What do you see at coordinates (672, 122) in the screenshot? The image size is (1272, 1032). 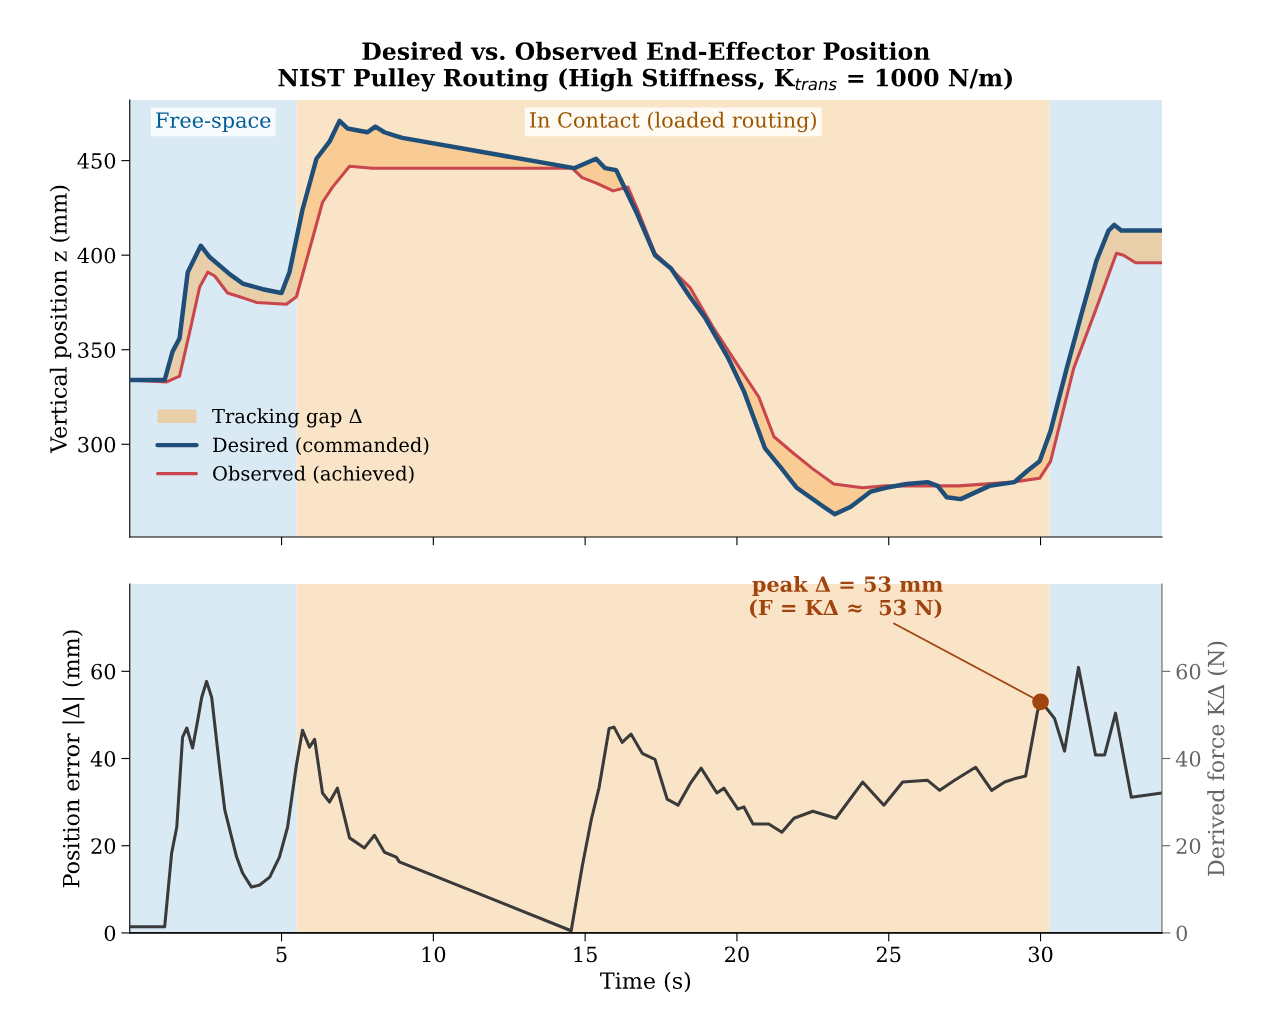 I see `band-label: In Contact (loaded routing)` at bounding box center [672, 122].